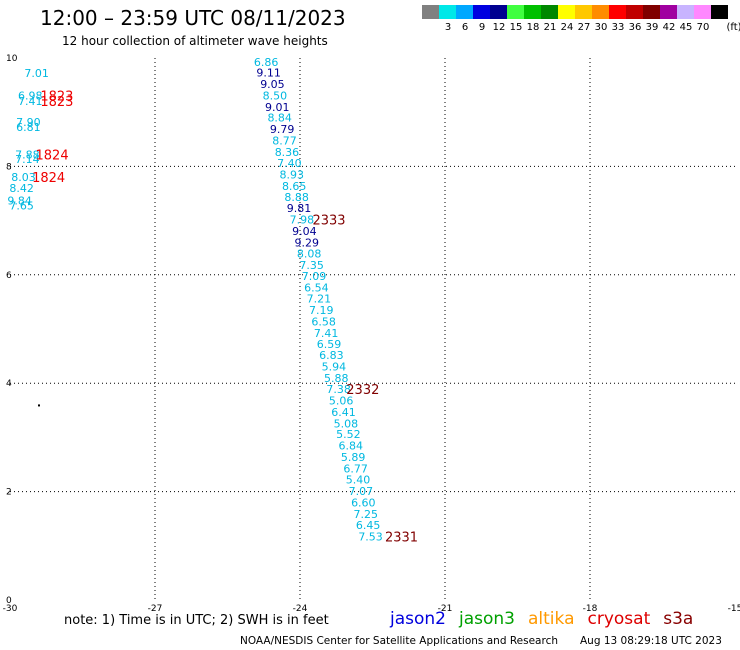 This screenshot has height=650, width=740. Describe the element at coordinates (365, 514) in the screenshot. I see `wave-height-label: 7.25` at that location.